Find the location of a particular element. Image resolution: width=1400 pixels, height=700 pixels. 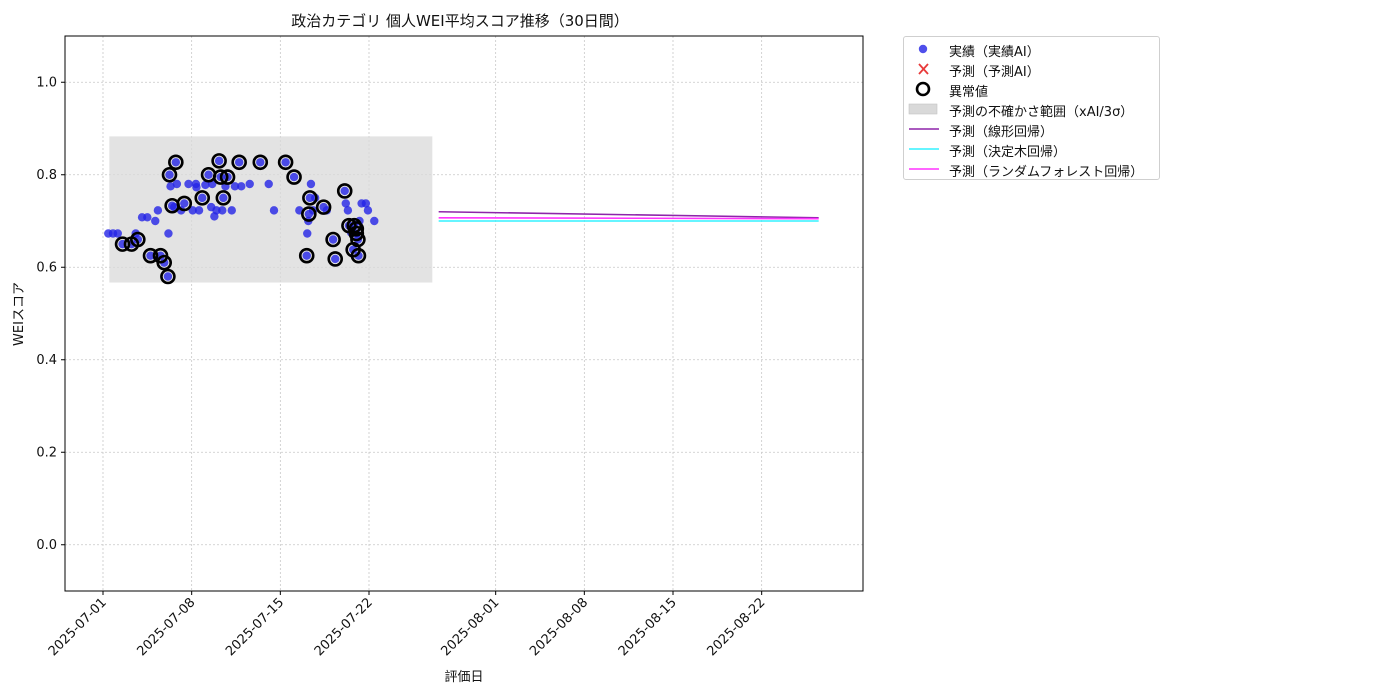

legend-item-actual: 実績（実績AI） is located at coordinates (1031, 49).